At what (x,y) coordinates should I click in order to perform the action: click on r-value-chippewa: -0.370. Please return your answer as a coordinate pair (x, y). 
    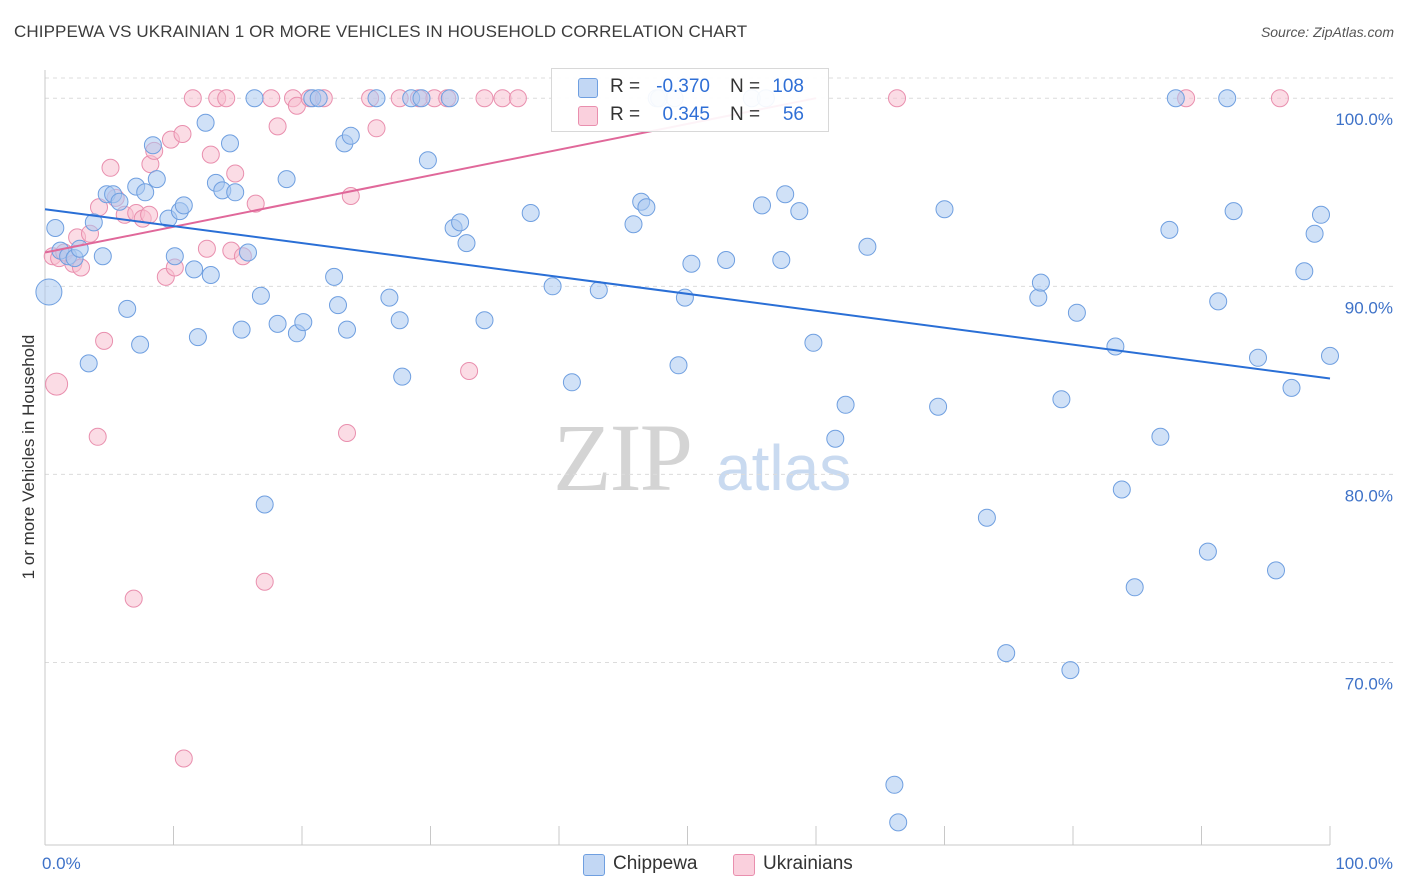
    Looking at the image, I should click on (683, 86).